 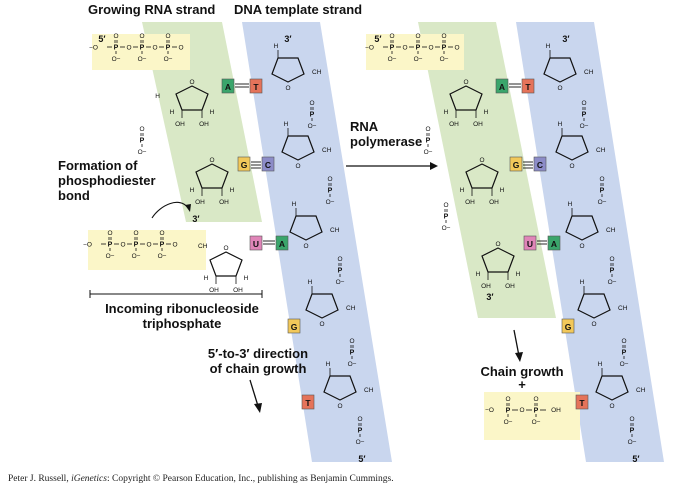 What do you see at coordinates (430, 48) in the screenshot?
I see `right-top-triphosphate-bridge-o-1: O` at bounding box center [430, 48].